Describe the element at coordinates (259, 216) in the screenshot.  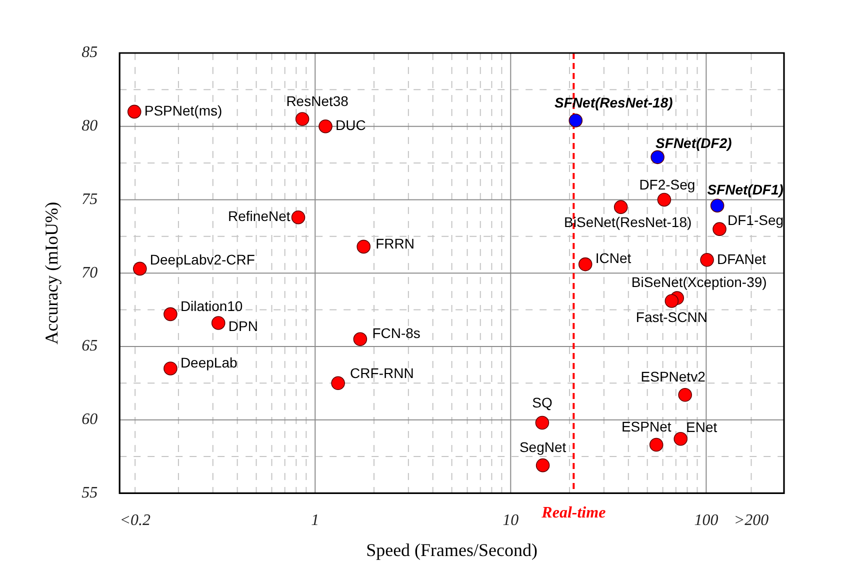
I see `annotation: RefineNet` at that location.